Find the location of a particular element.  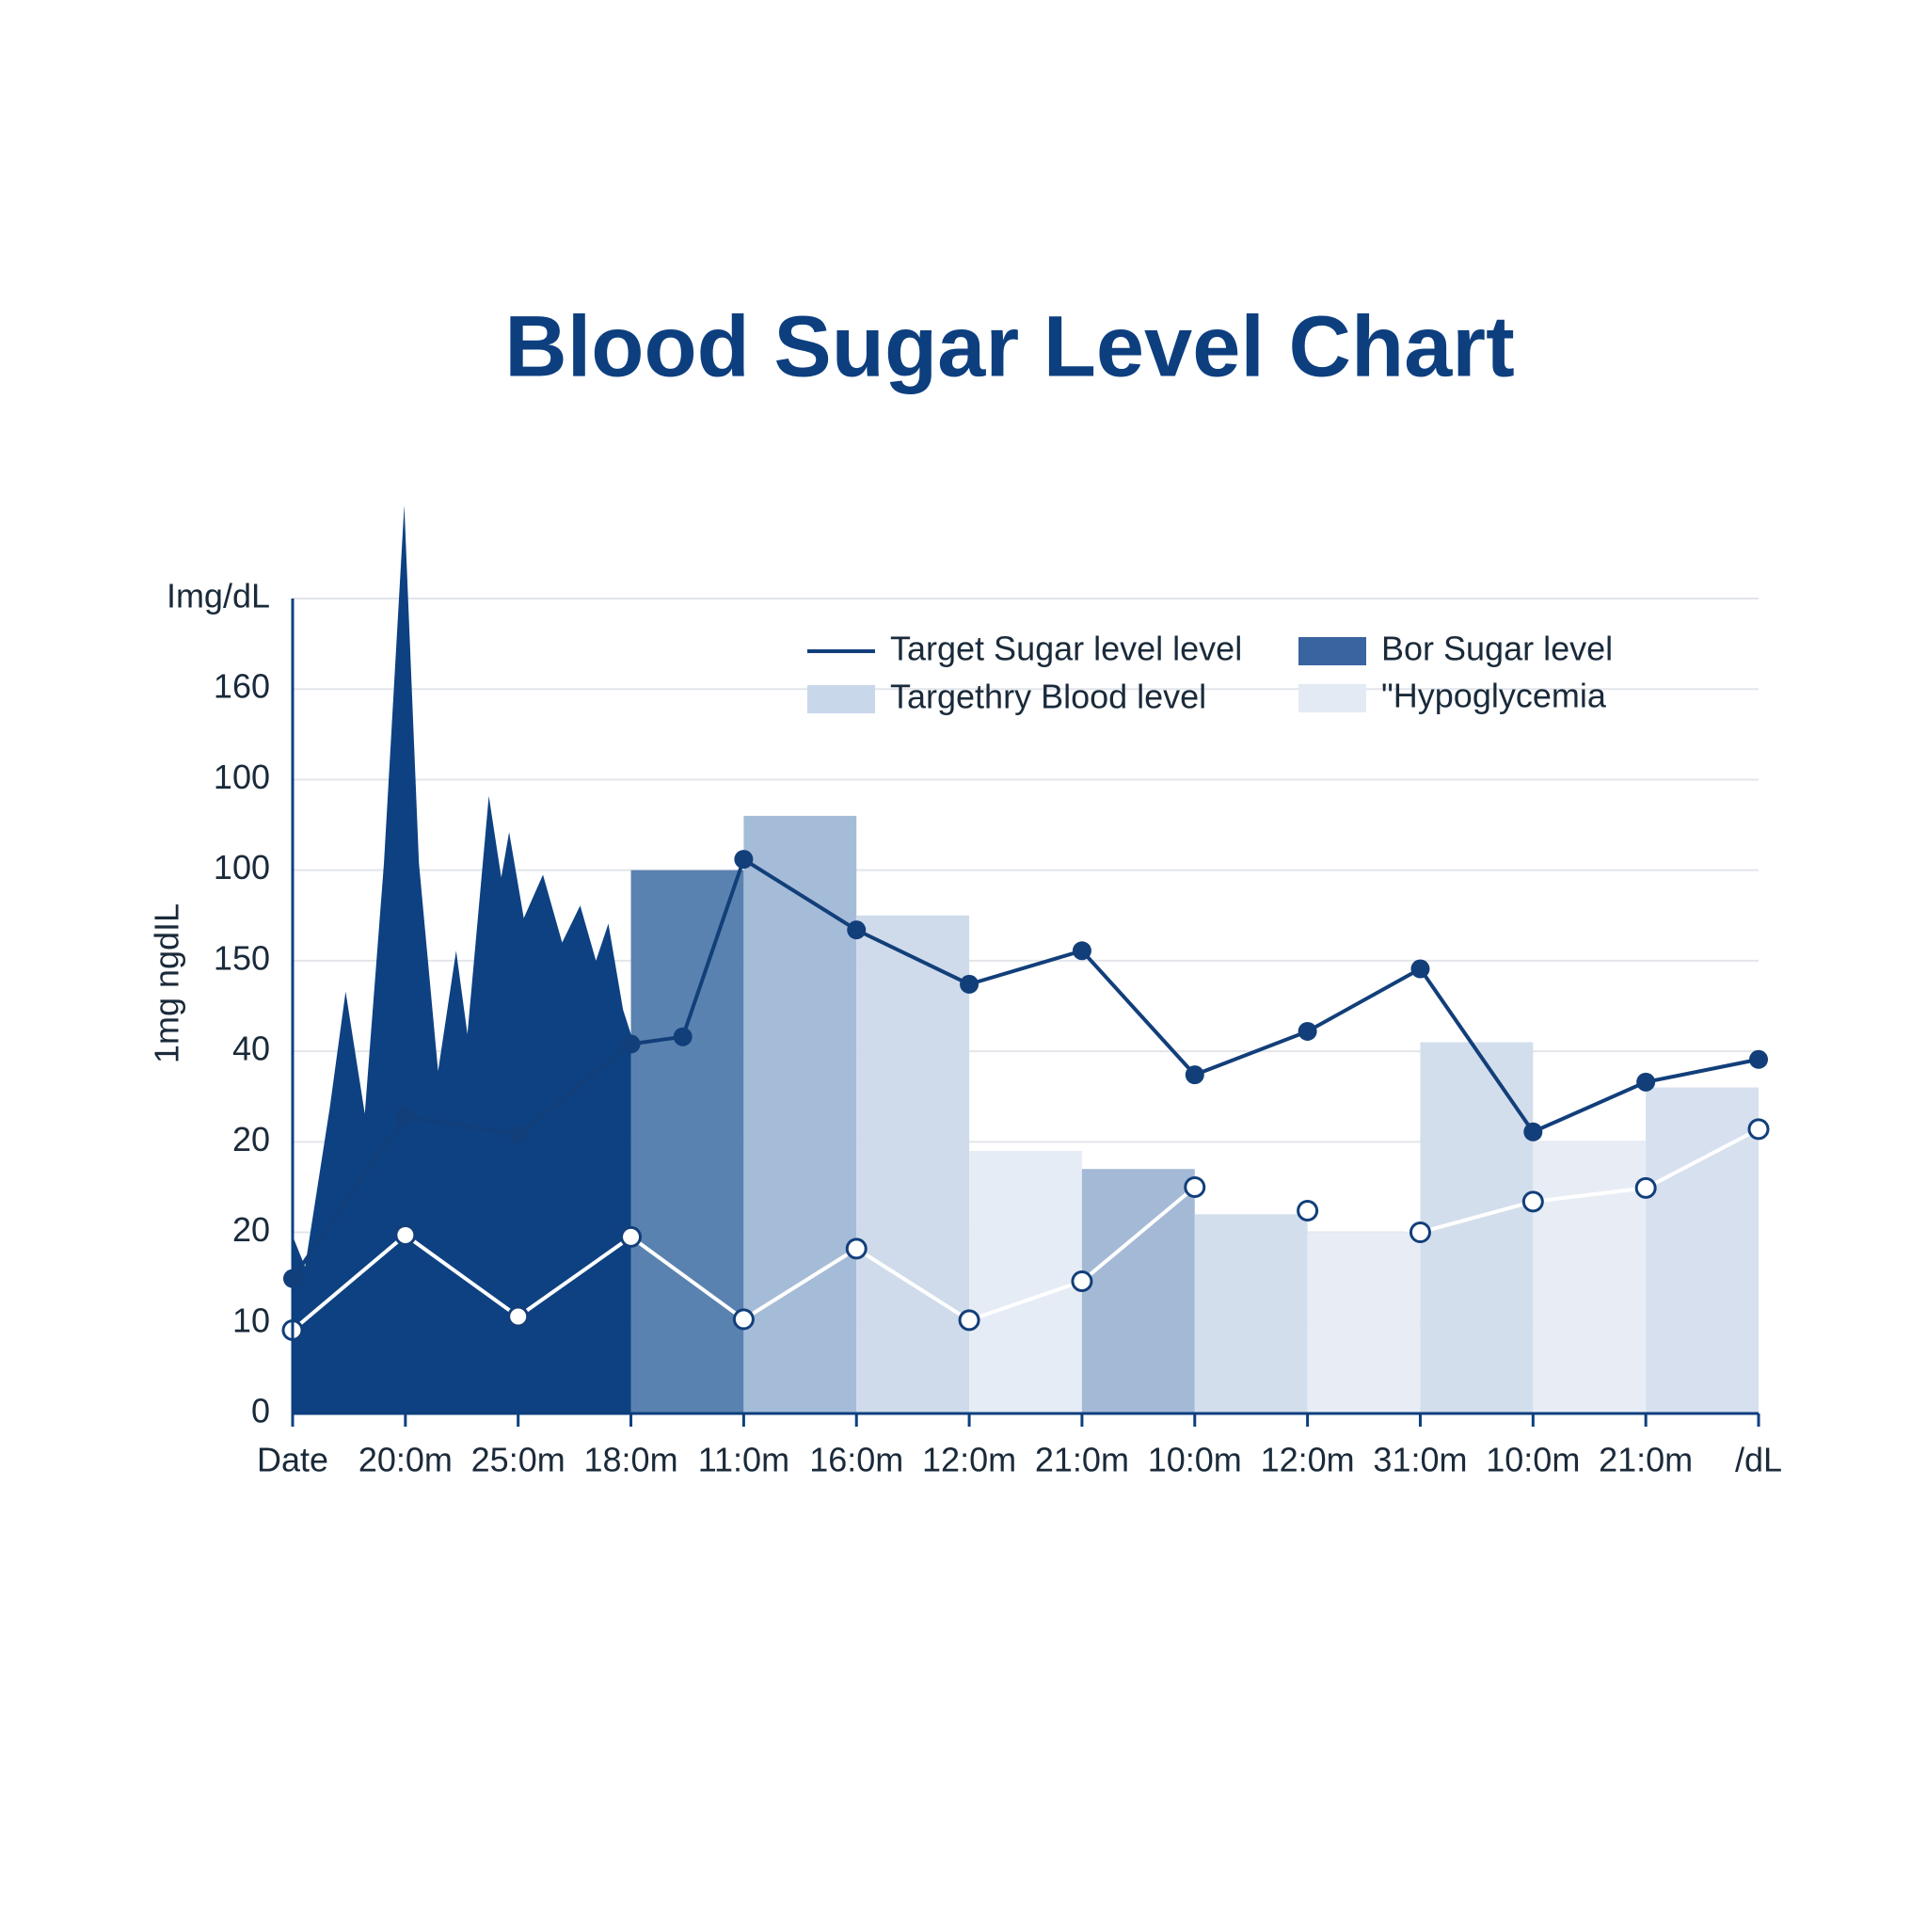

legend-label: Target Sugar level level is located at coordinates (1066, 649).